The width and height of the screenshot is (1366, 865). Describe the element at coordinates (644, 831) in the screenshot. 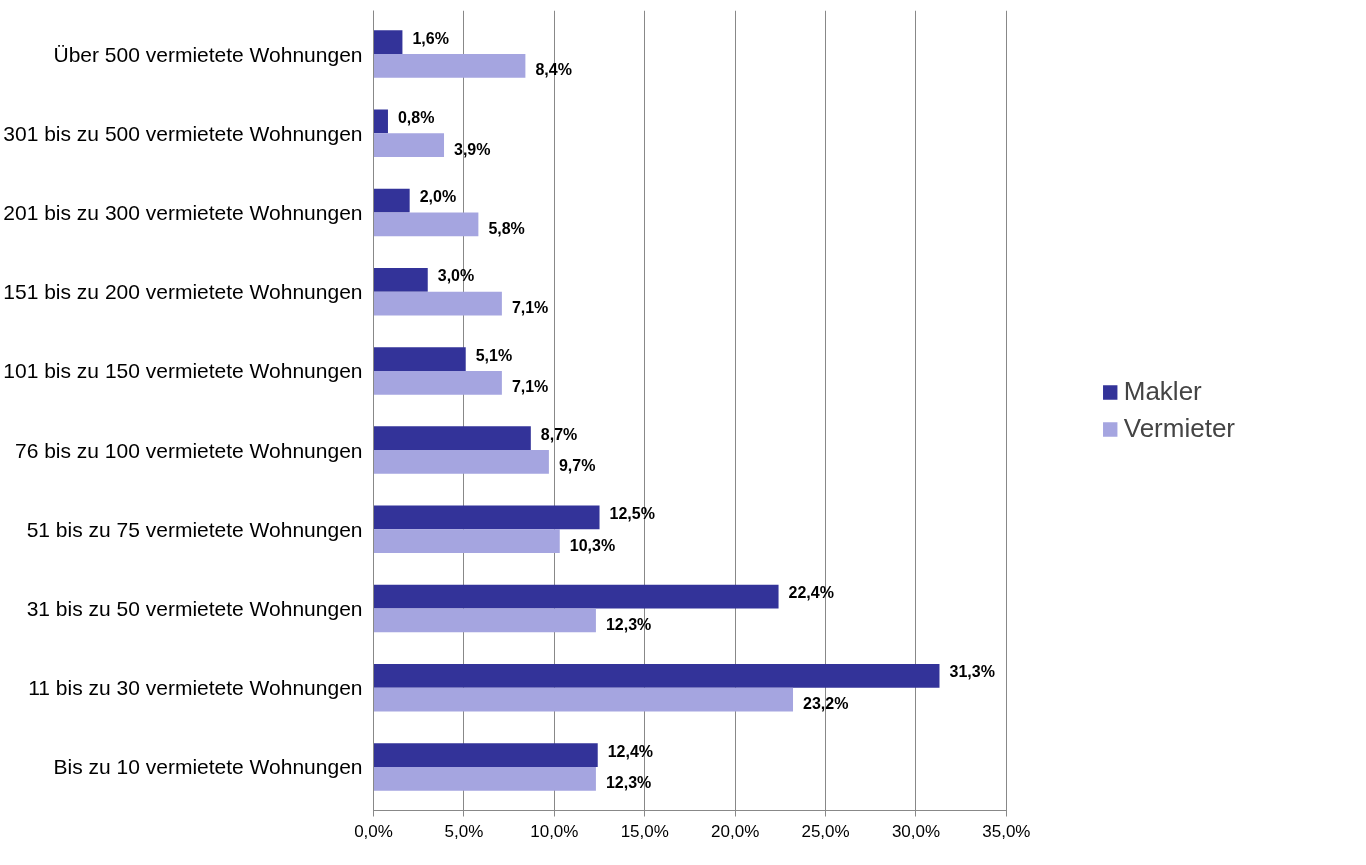

I see `x-tick-label: 15,0%` at that location.